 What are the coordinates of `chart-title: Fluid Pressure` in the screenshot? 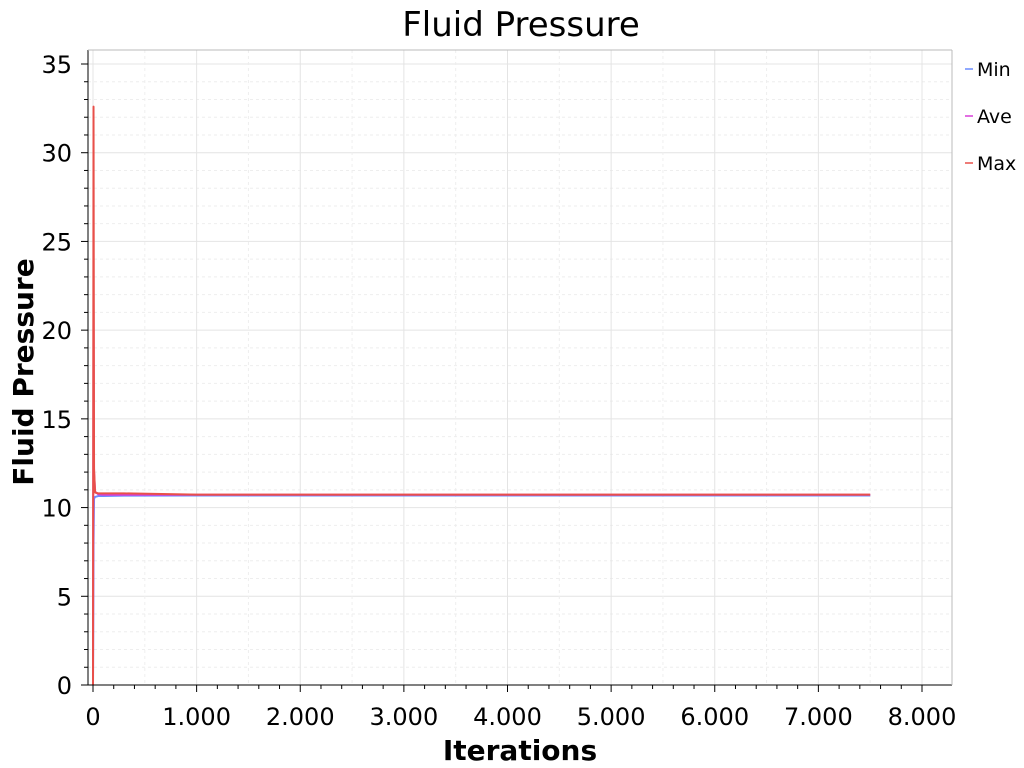 It's located at (521, 25).